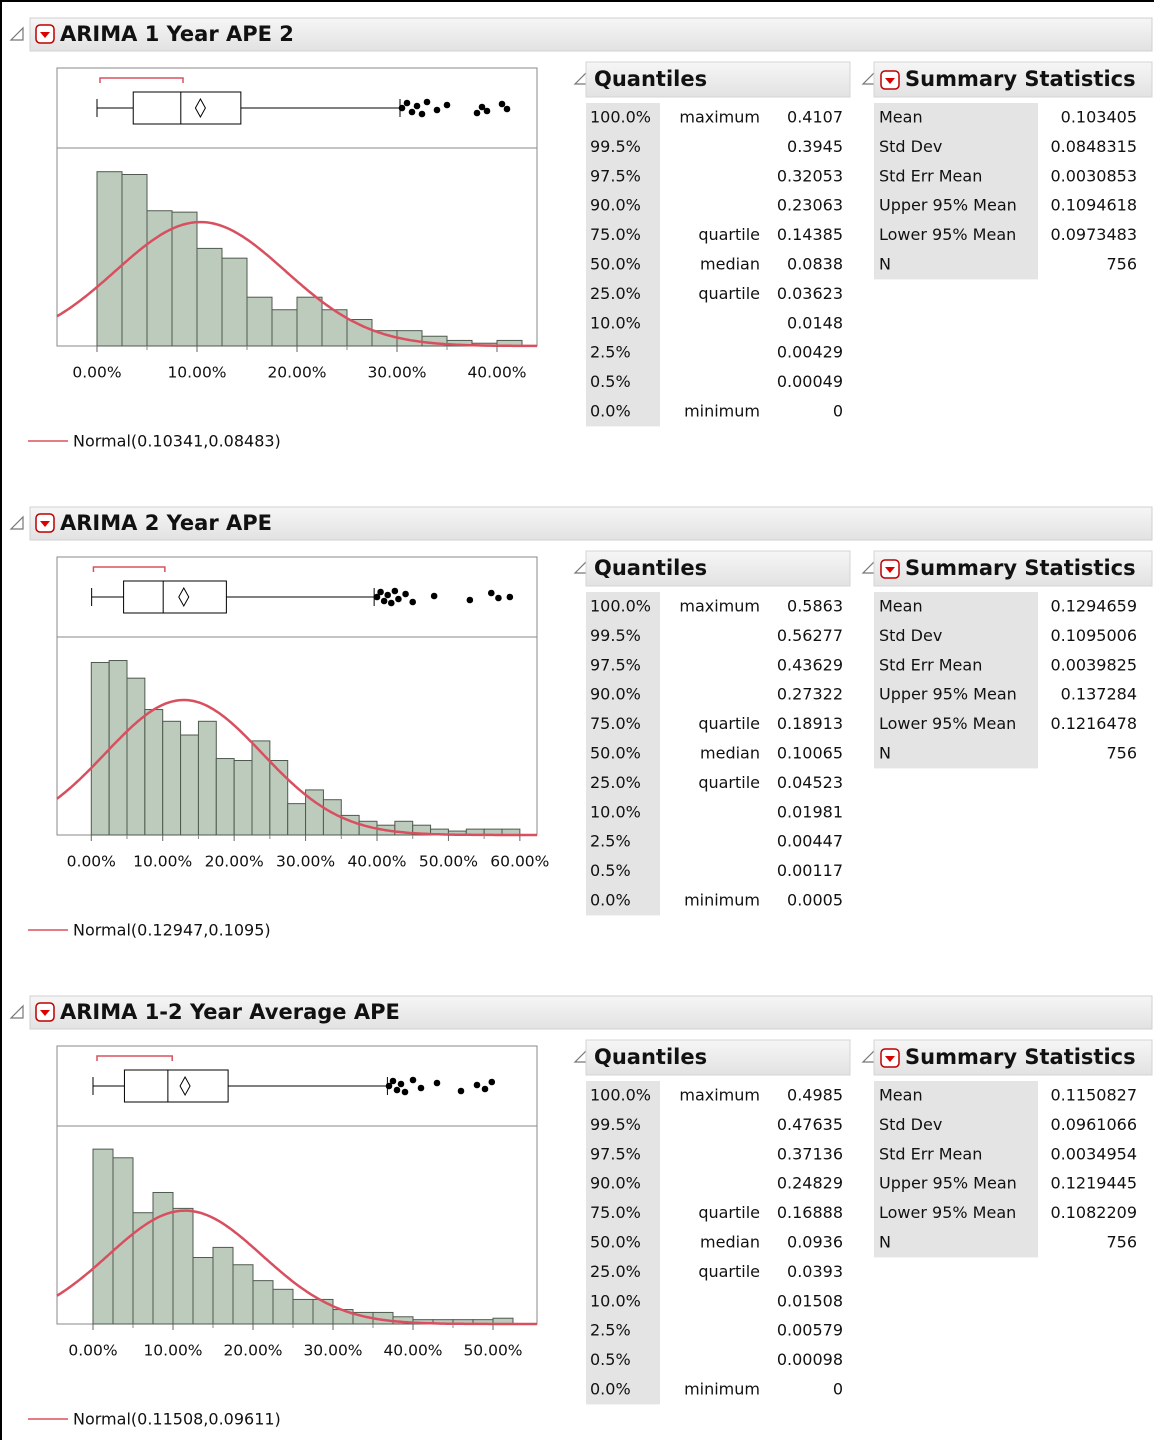  Describe the element at coordinates (1093, 1124) in the screenshot. I see `stat-value: 0.0961066` at that location.